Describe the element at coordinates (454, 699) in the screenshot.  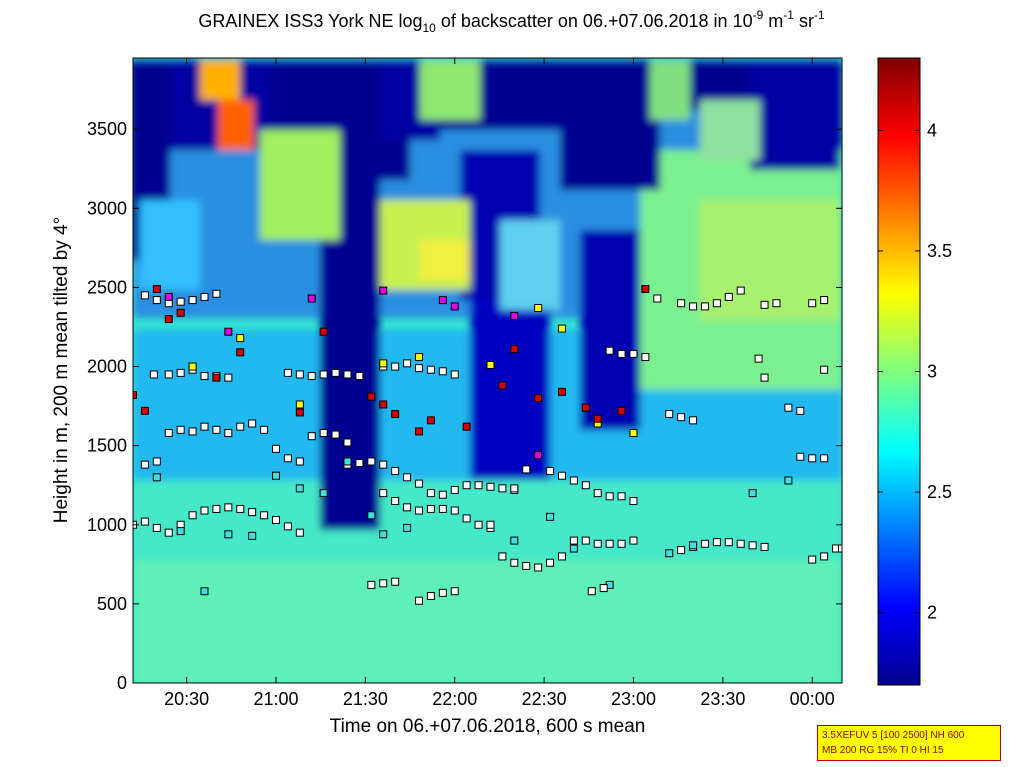
I see `x-tick-label: 22:00` at that location.